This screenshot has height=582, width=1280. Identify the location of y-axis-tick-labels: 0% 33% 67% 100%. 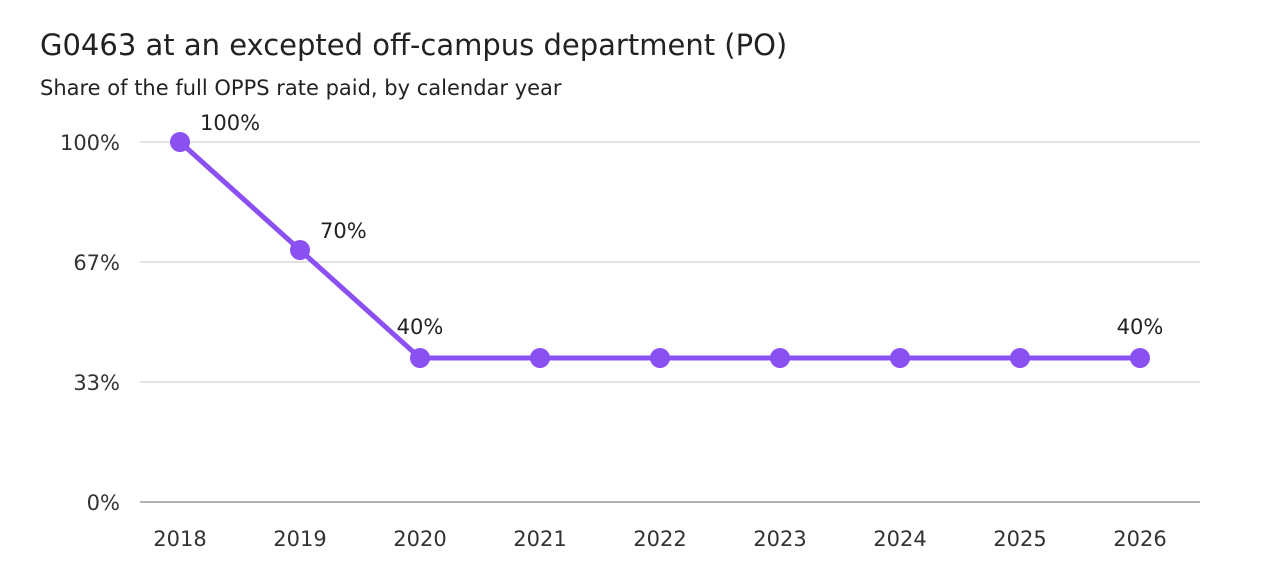
(90, 323).